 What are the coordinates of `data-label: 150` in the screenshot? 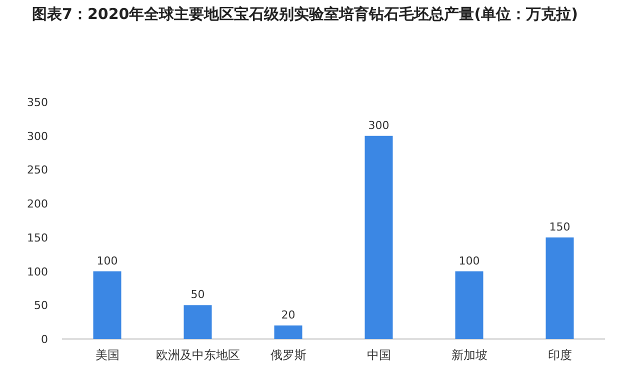 It's located at (559, 227).